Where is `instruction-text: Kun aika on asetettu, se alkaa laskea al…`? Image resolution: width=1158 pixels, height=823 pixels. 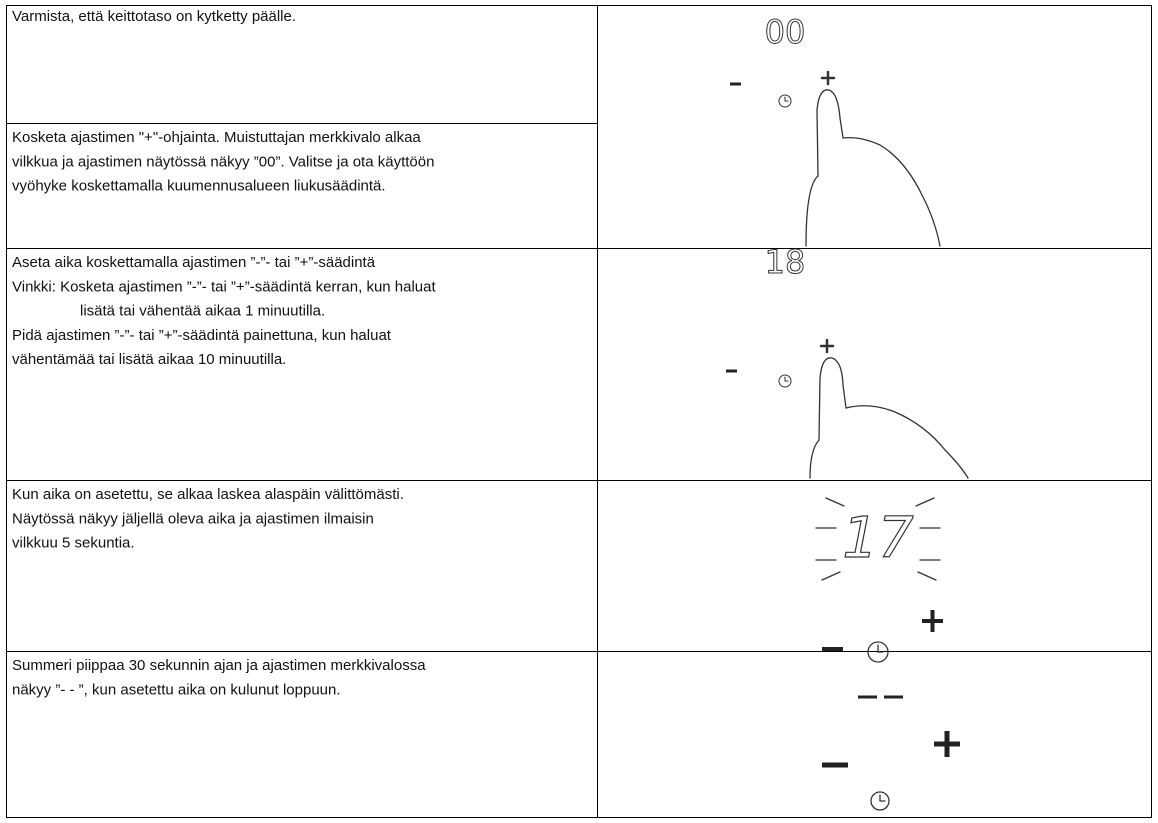 instruction-text: Kun aika on asetettu, se alkaa laskea al… is located at coordinates (208, 494).